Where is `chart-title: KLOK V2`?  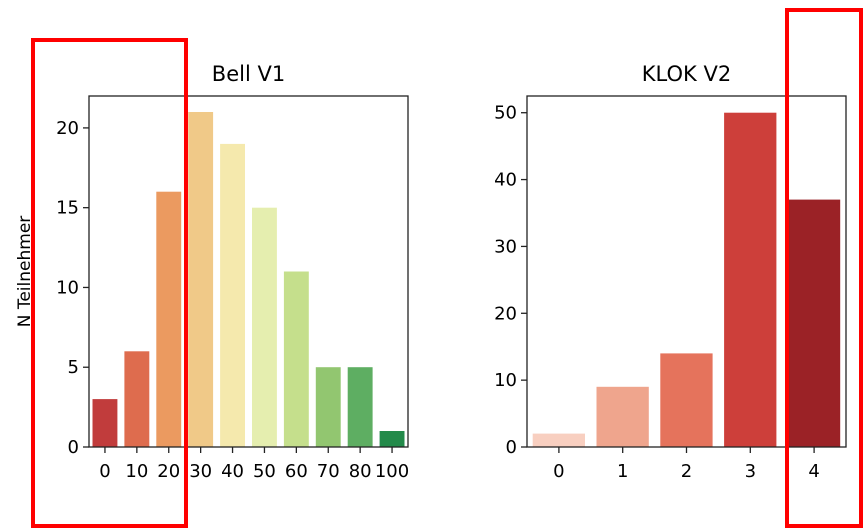 chart-title: KLOK V2 is located at coordinates (686, 74).